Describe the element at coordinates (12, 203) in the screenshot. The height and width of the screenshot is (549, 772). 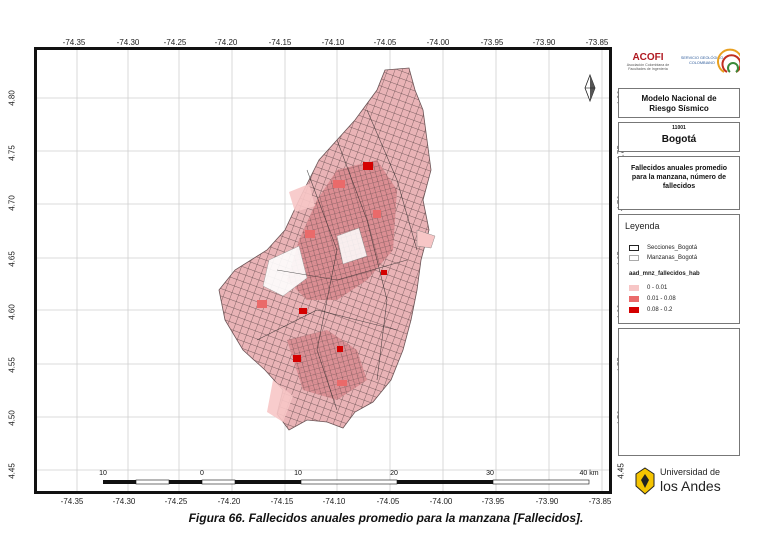
I see `tick-label: 4.70` at that location.